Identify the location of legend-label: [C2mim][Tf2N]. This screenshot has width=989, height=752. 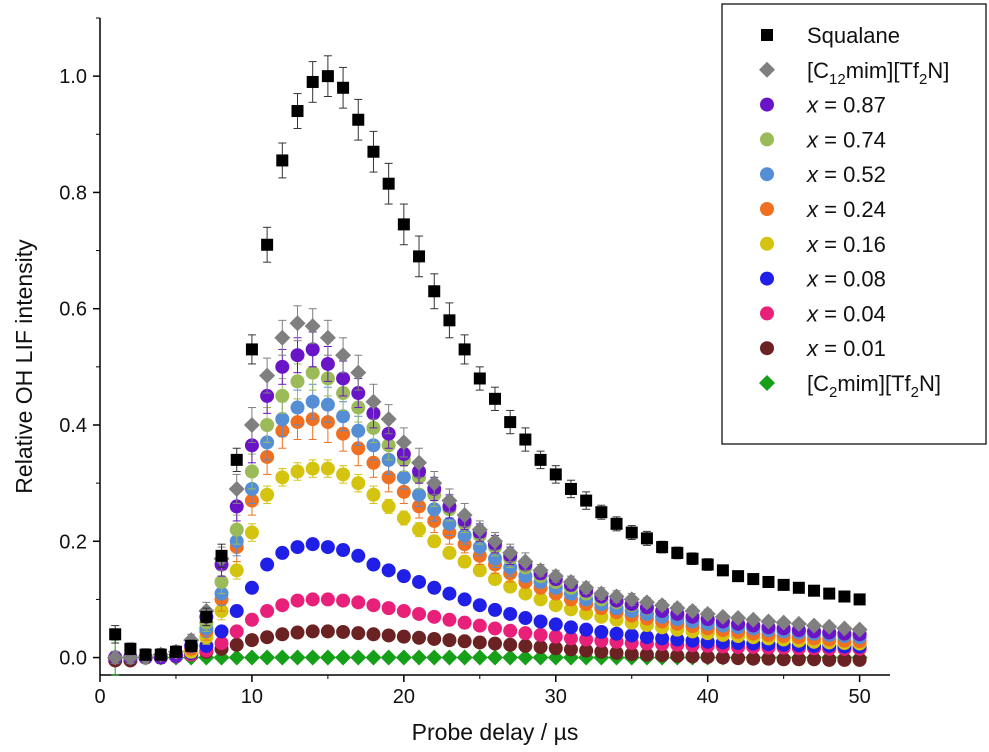
(874, 386).